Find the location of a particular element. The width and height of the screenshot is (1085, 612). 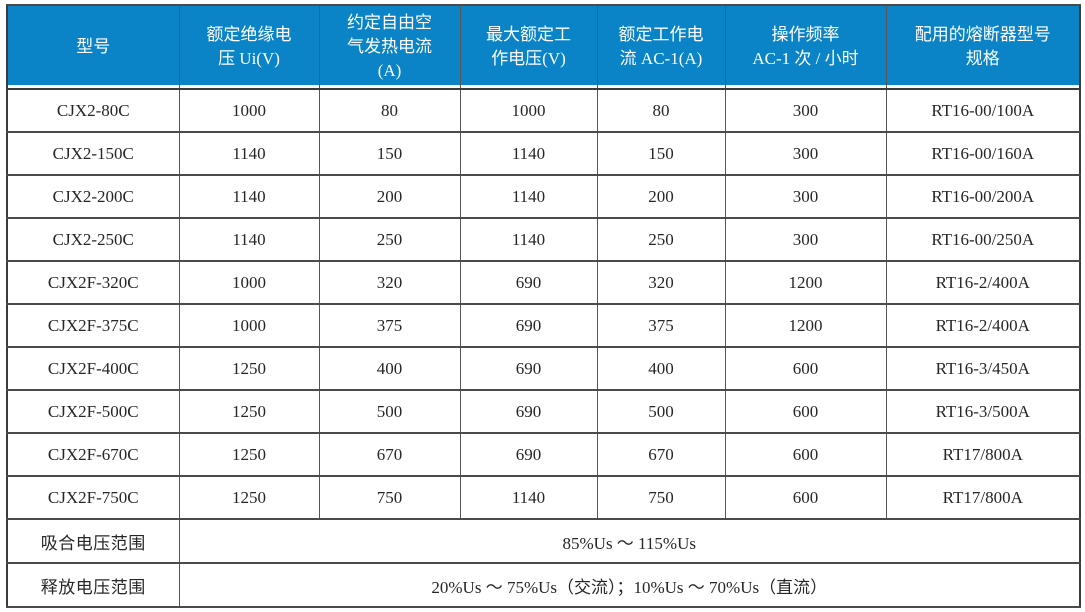

table-row: CJX2-80C 1000 80 1000 80 300 RT16-00/100A is located at coordinates (543, 110).